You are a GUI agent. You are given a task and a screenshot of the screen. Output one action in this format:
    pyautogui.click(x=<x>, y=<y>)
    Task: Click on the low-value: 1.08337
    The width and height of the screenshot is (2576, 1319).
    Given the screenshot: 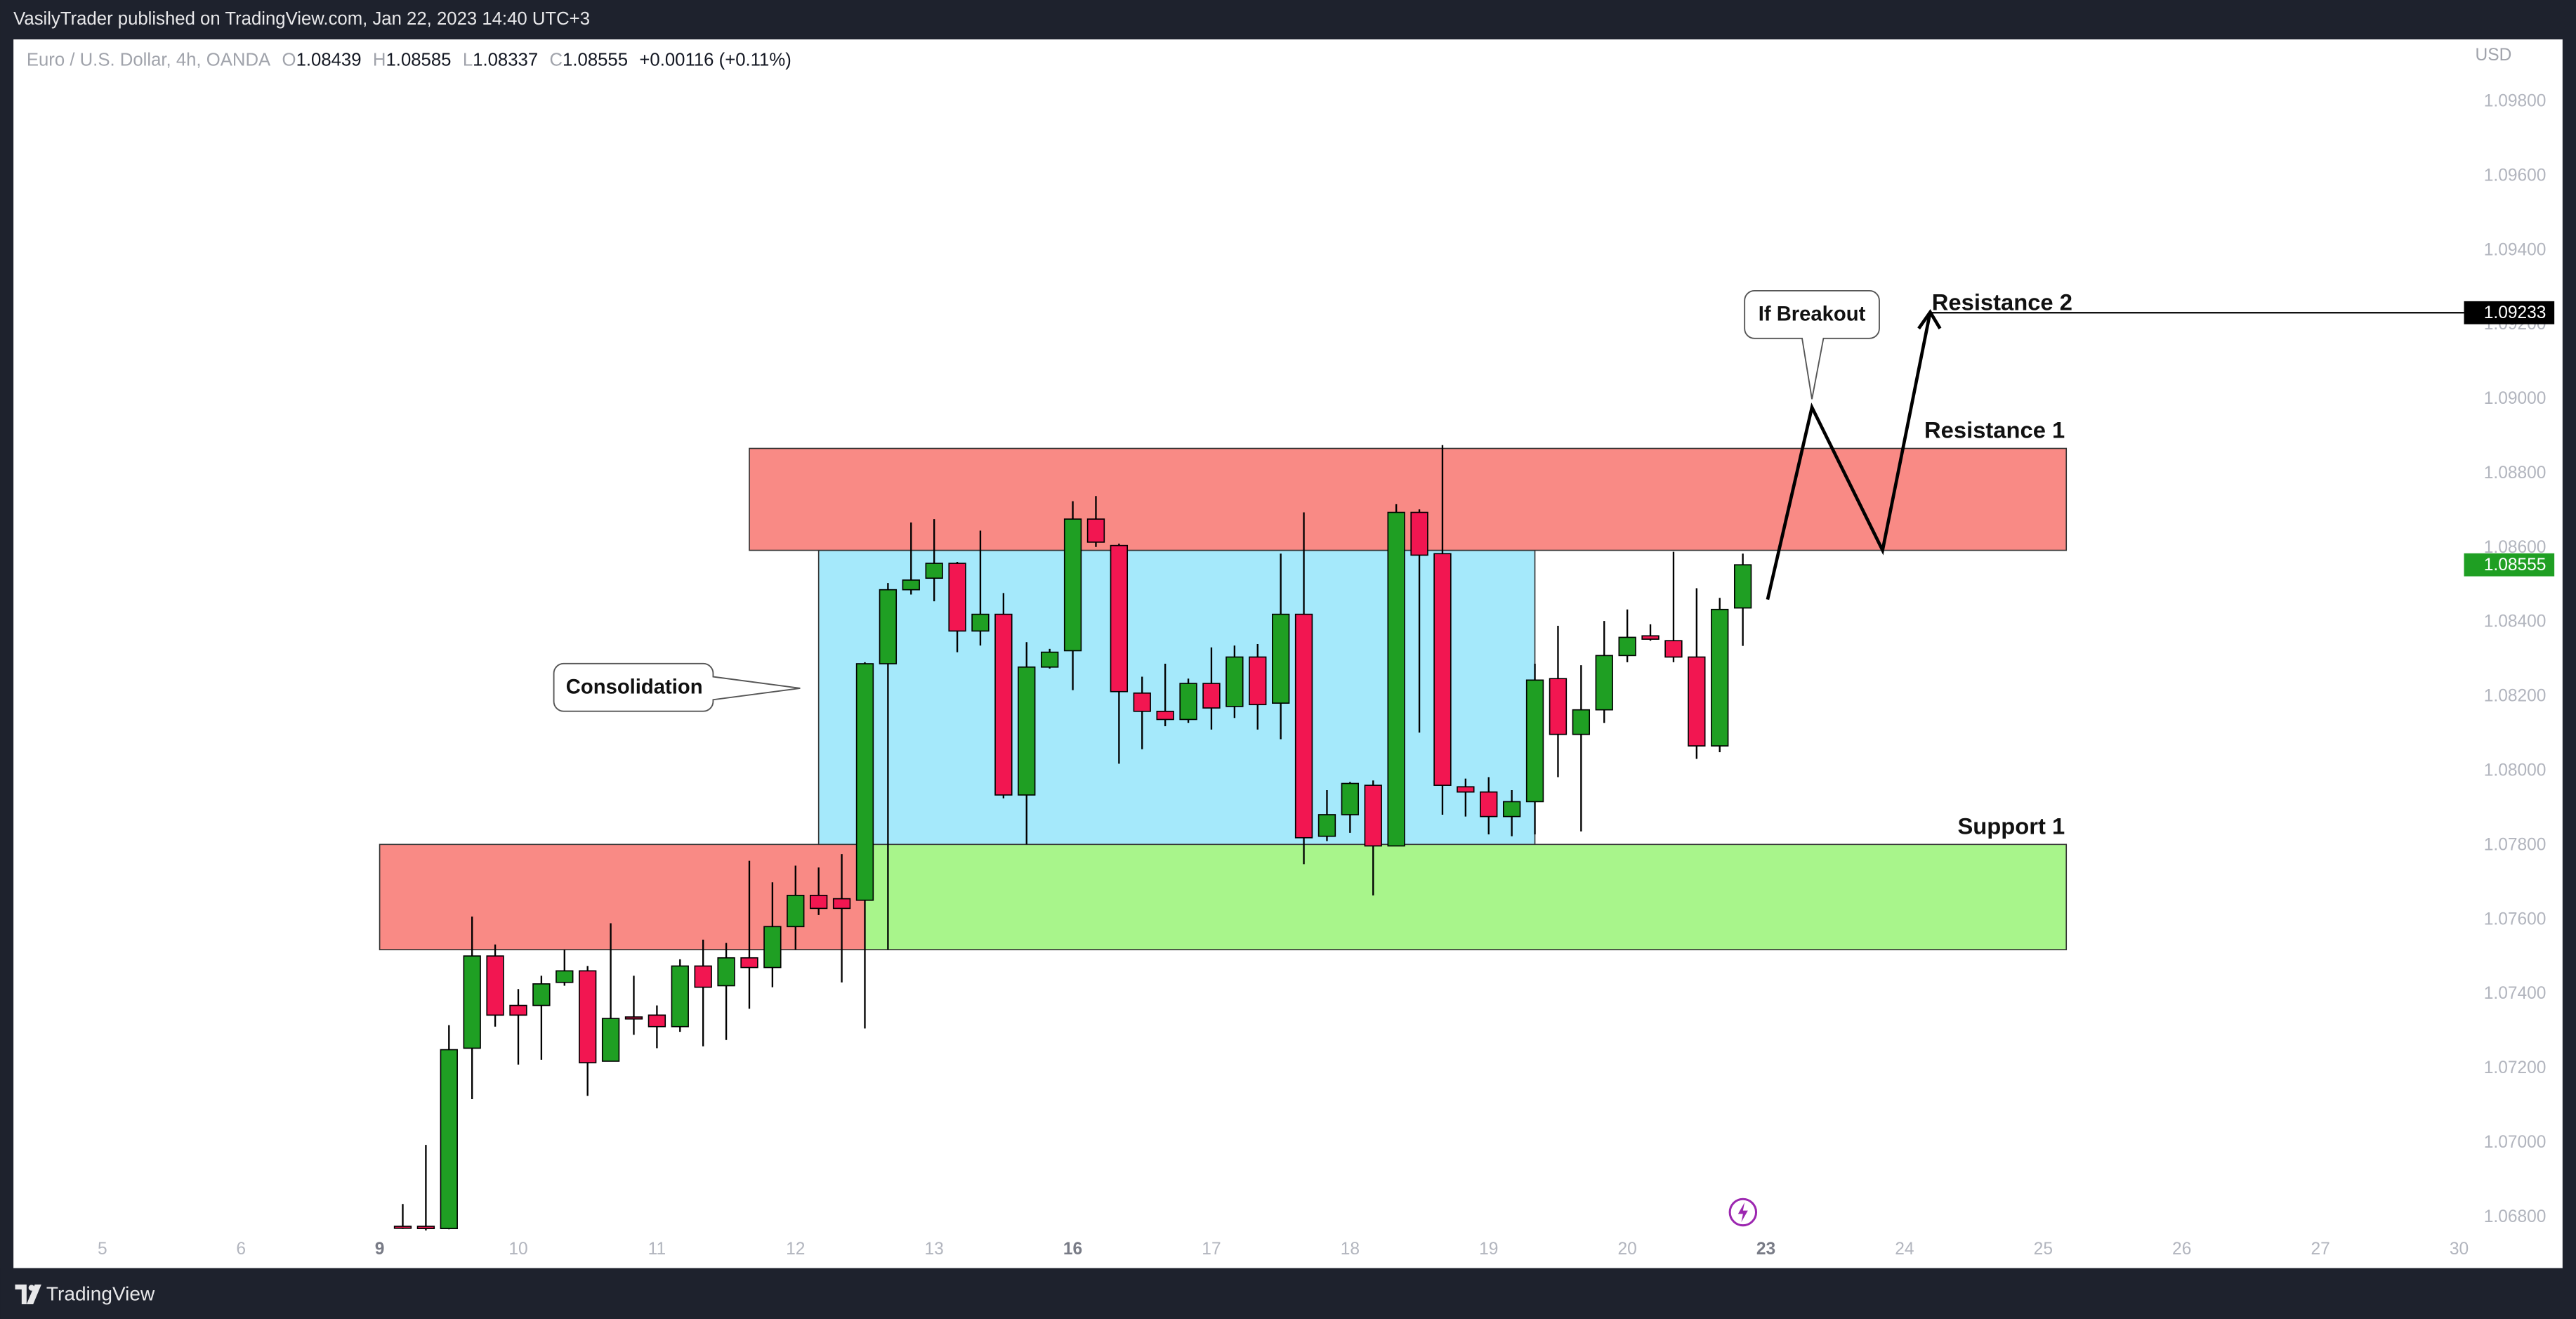 What is the action you would take?
    pyautogui.click(x=505, y=60)
    